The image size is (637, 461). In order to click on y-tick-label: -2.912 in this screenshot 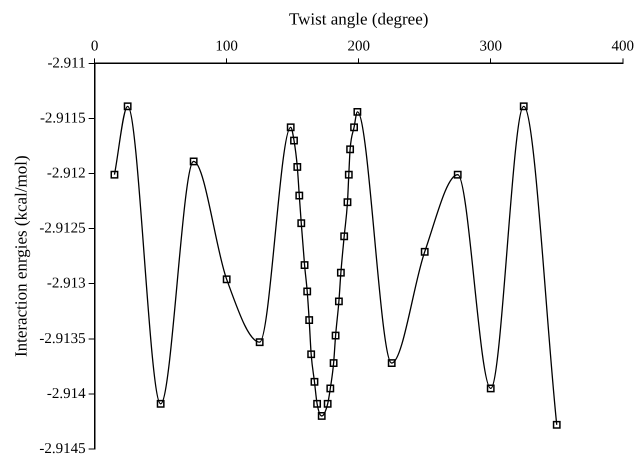, I will do `click(66, 174)`.